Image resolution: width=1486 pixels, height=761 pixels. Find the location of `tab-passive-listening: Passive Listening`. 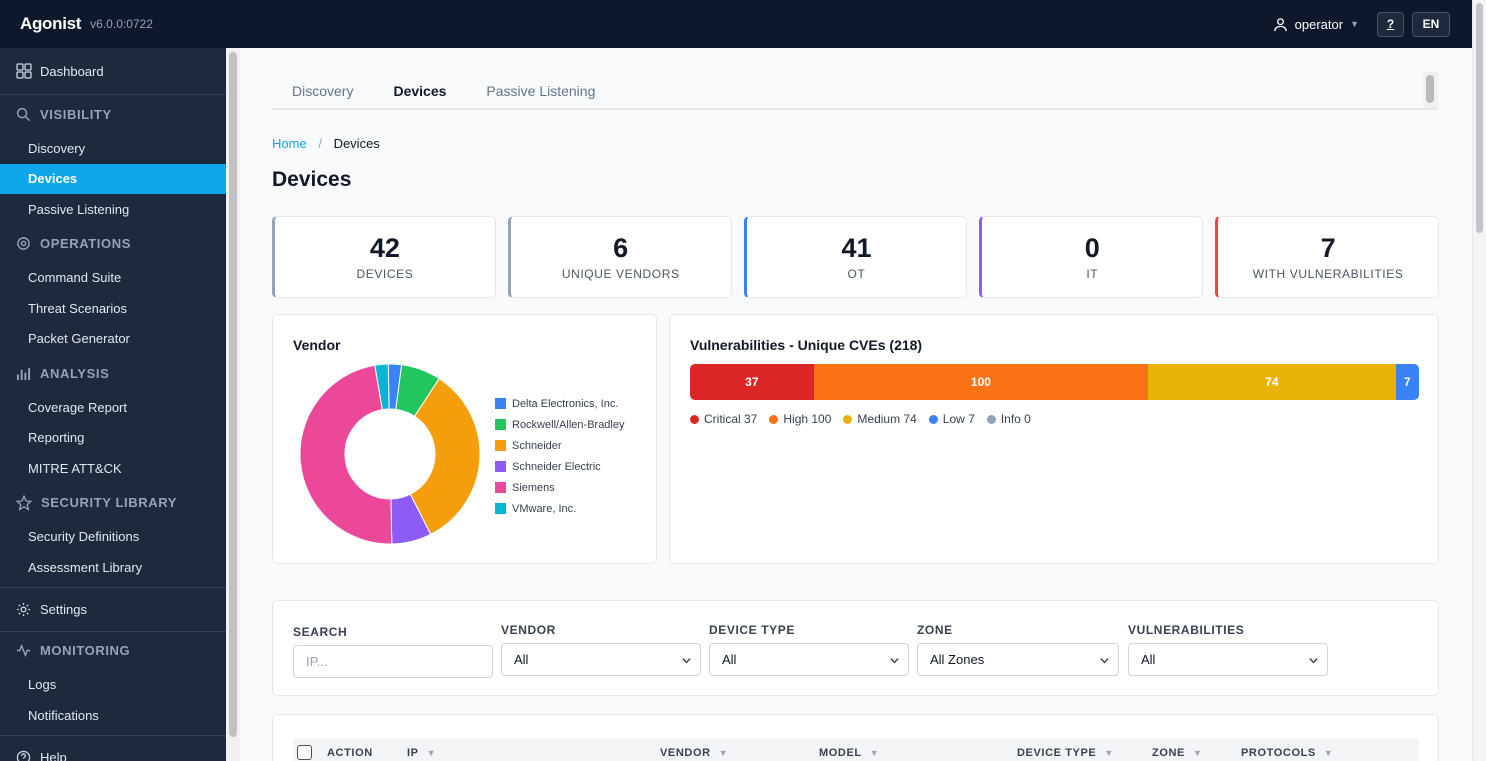

tab-passive-listening: Passive Listening is located at coordinates (541, 91).